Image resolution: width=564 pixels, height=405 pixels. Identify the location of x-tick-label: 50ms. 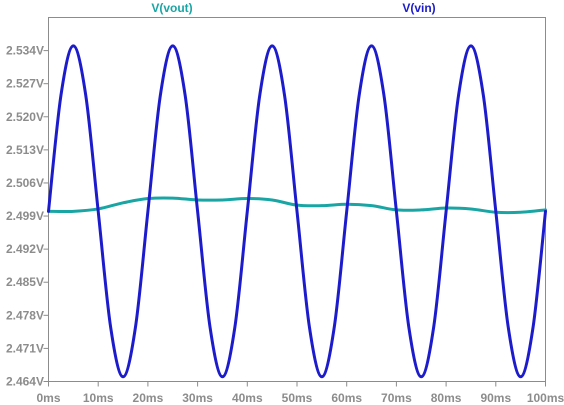
(297, 398).